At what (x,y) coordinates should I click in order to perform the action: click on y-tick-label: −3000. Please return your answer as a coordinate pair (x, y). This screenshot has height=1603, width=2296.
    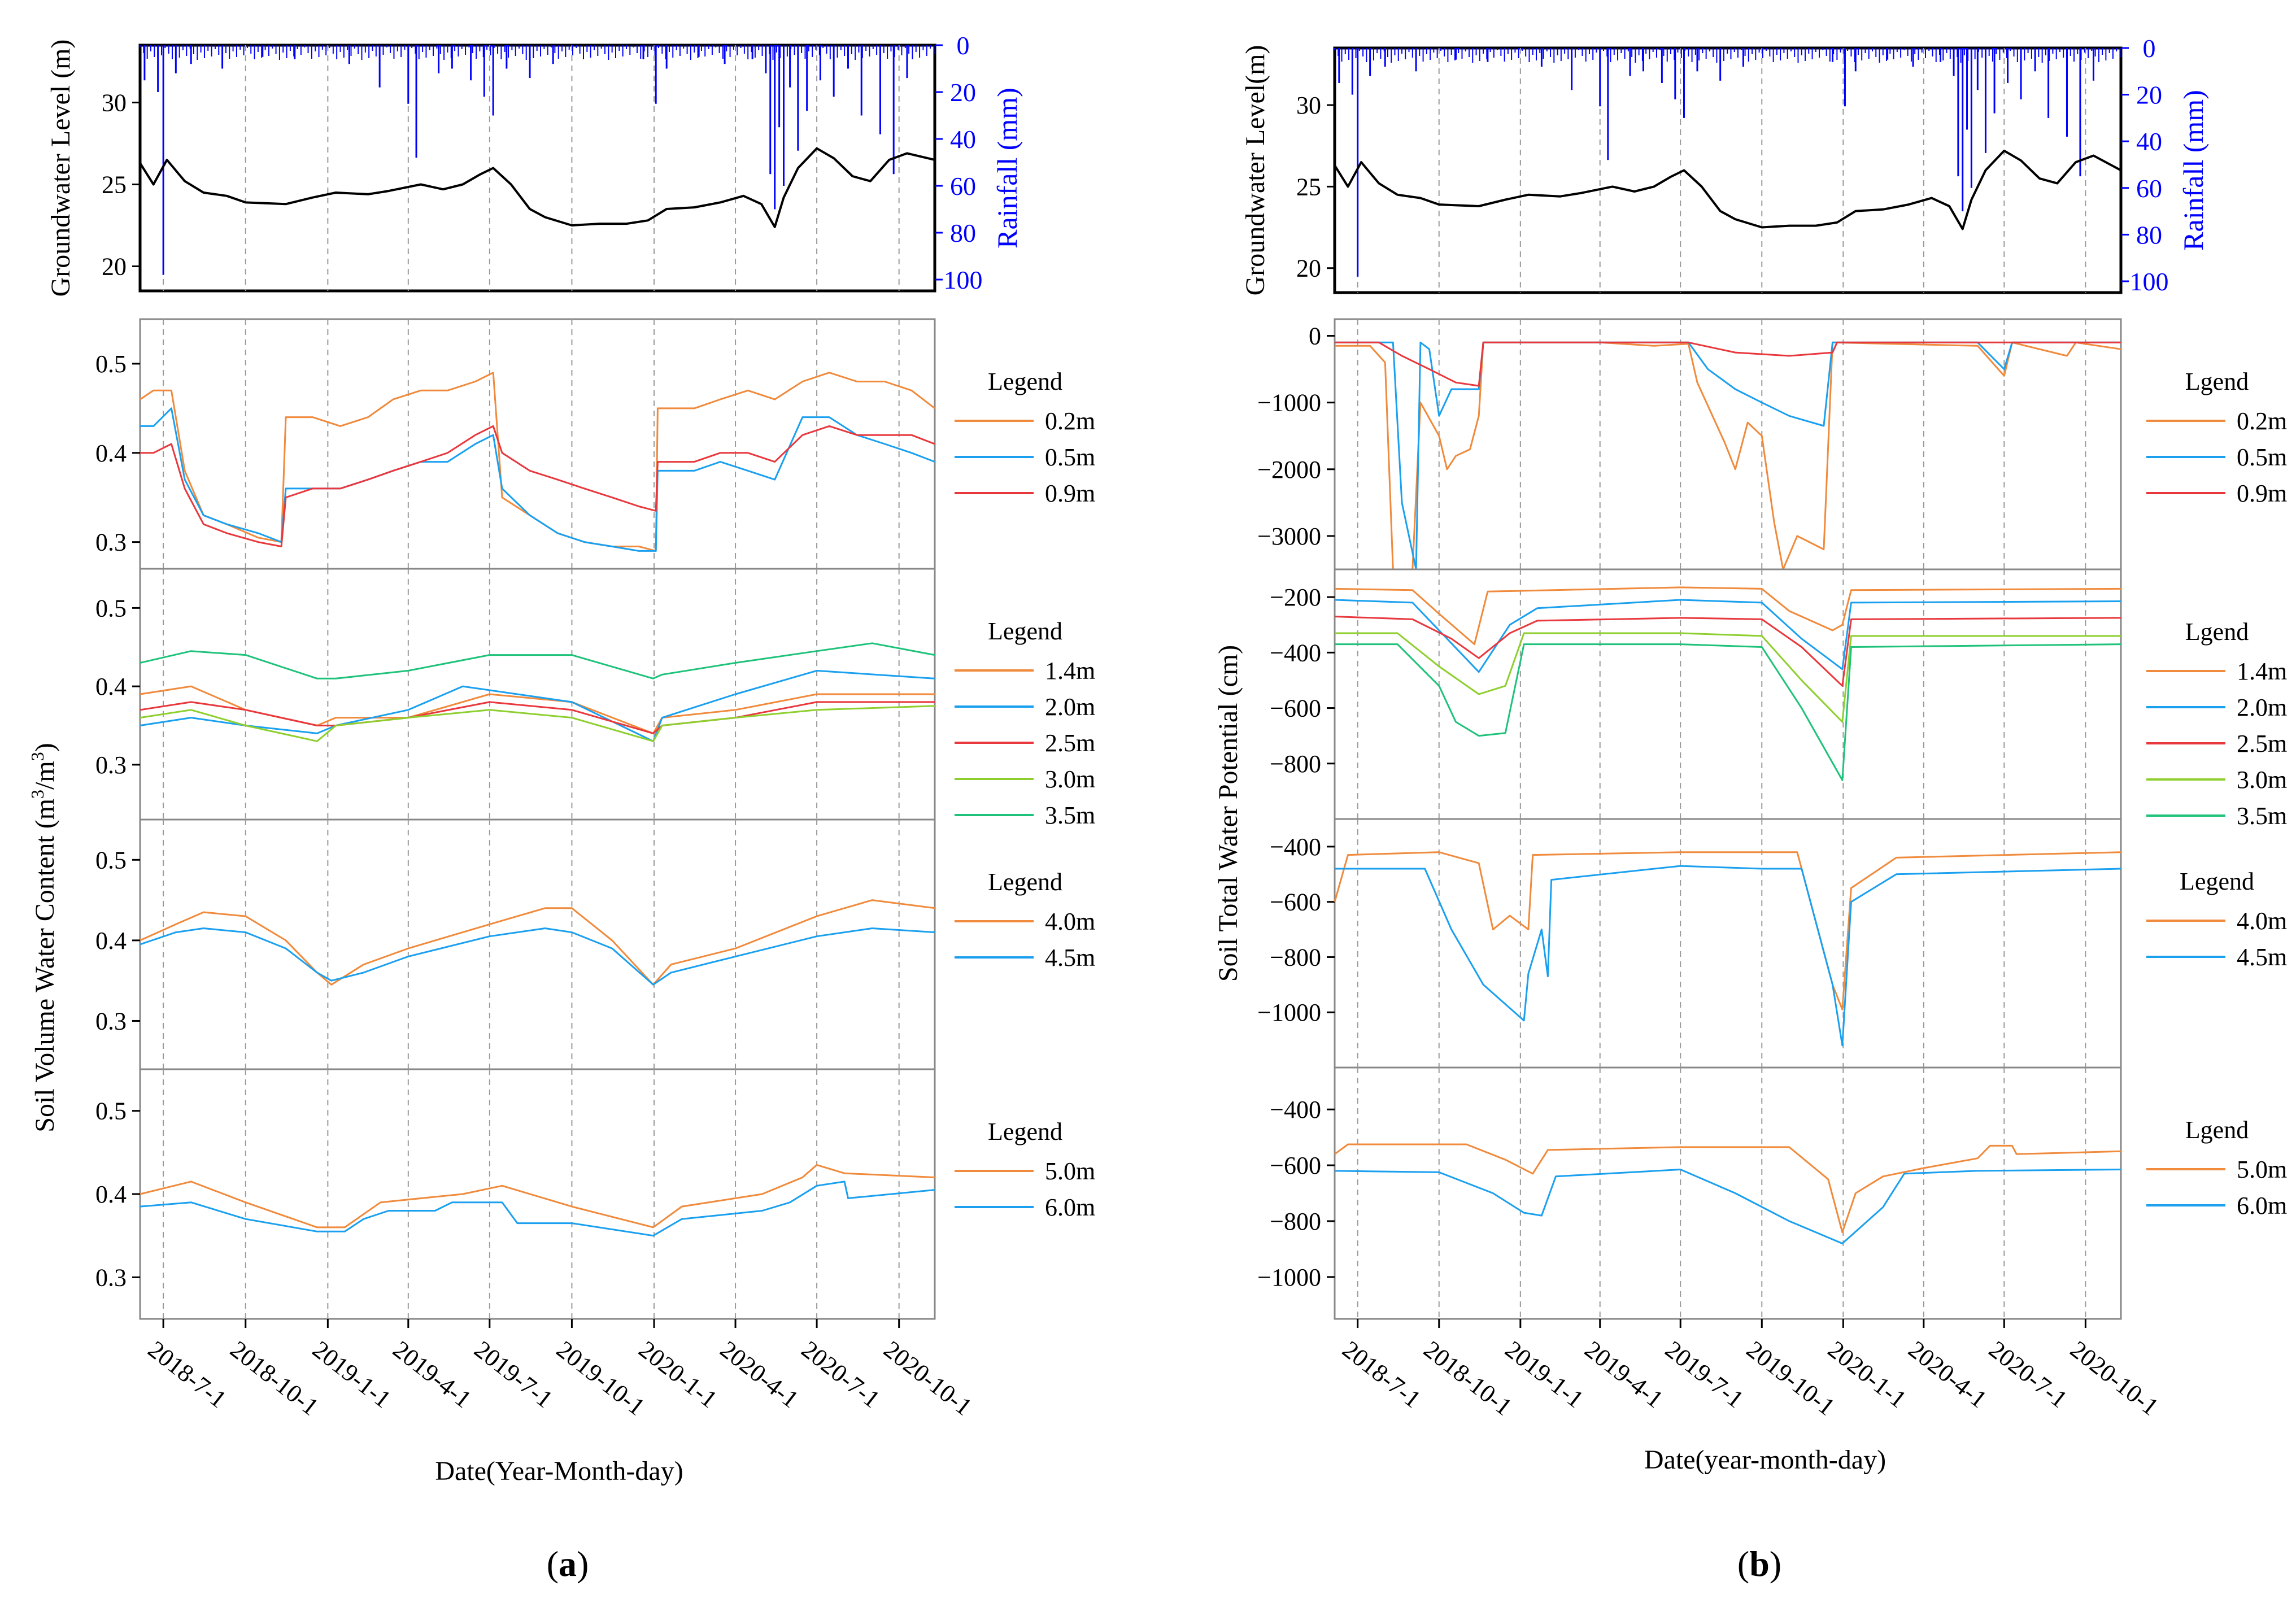
    Looking at the image, I should click on (1289, 536).